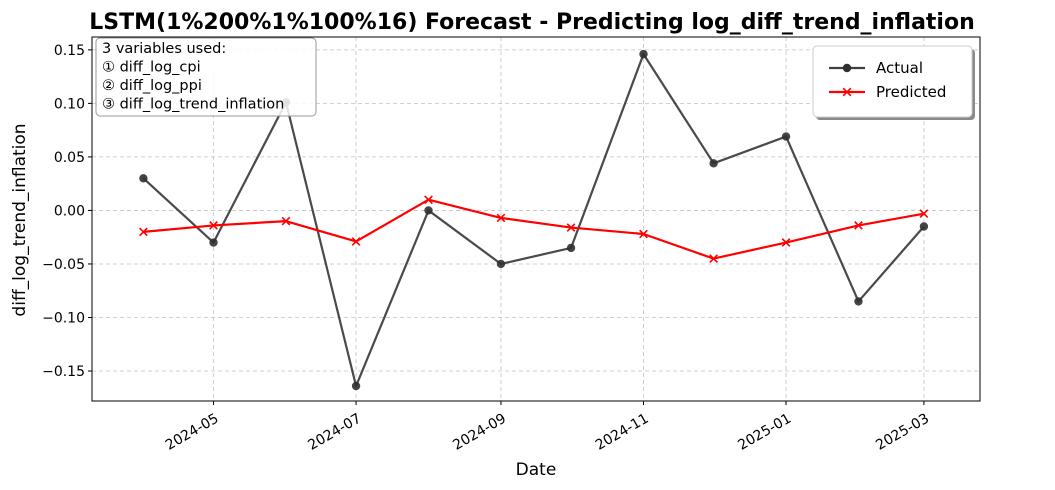 The image size is (1055, 490). What do you see at coordinates (334, 432) in the screenshot?
I see `x-tick-label: 2024-07` at bounding box center [334, 432].